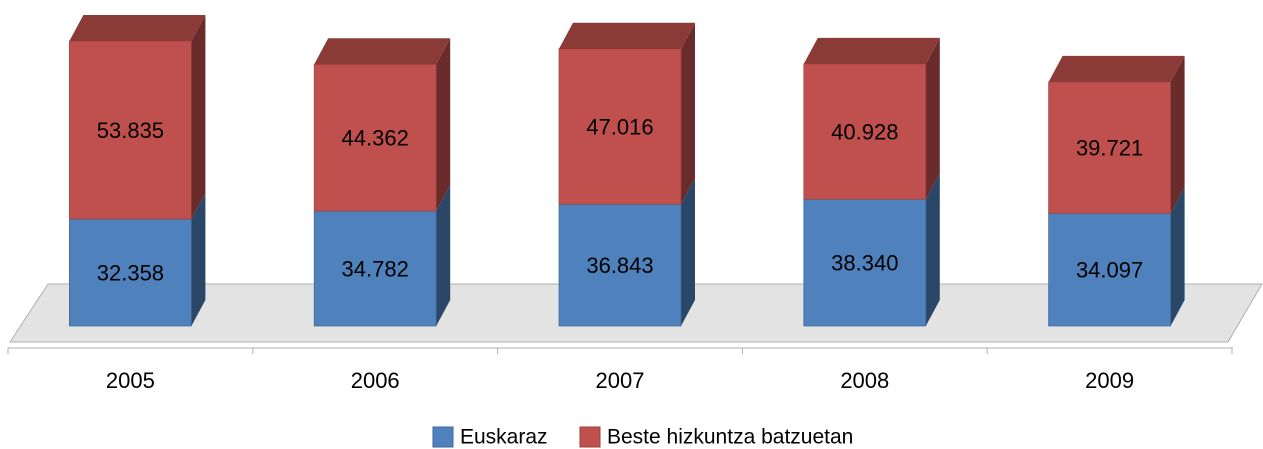 The width and height of the screenshot is (1263, 449). I want to click on x-tick-label: 2007, so click(620, 380).